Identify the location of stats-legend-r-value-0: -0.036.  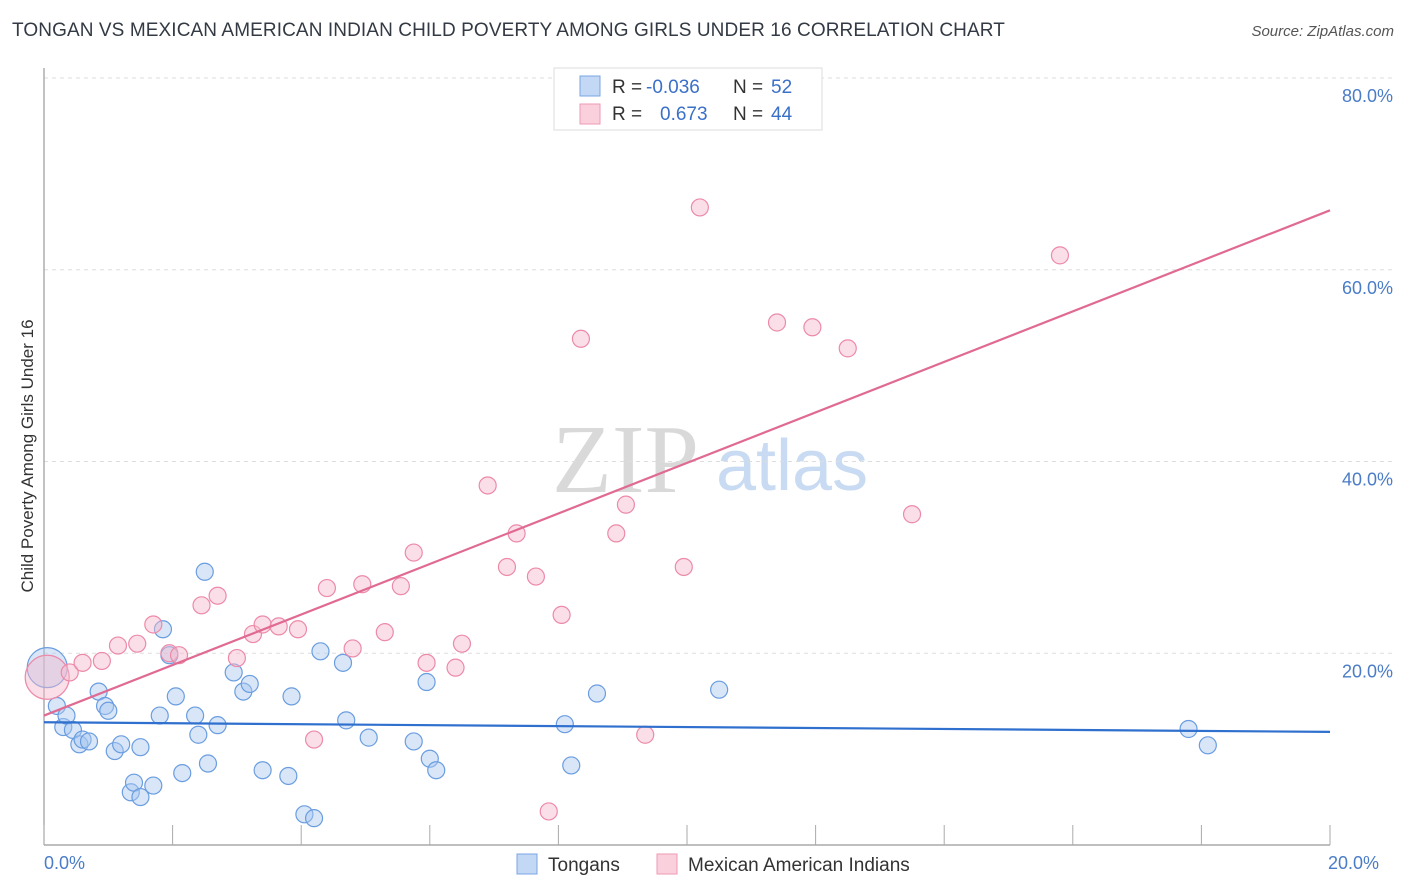
(673, 87).